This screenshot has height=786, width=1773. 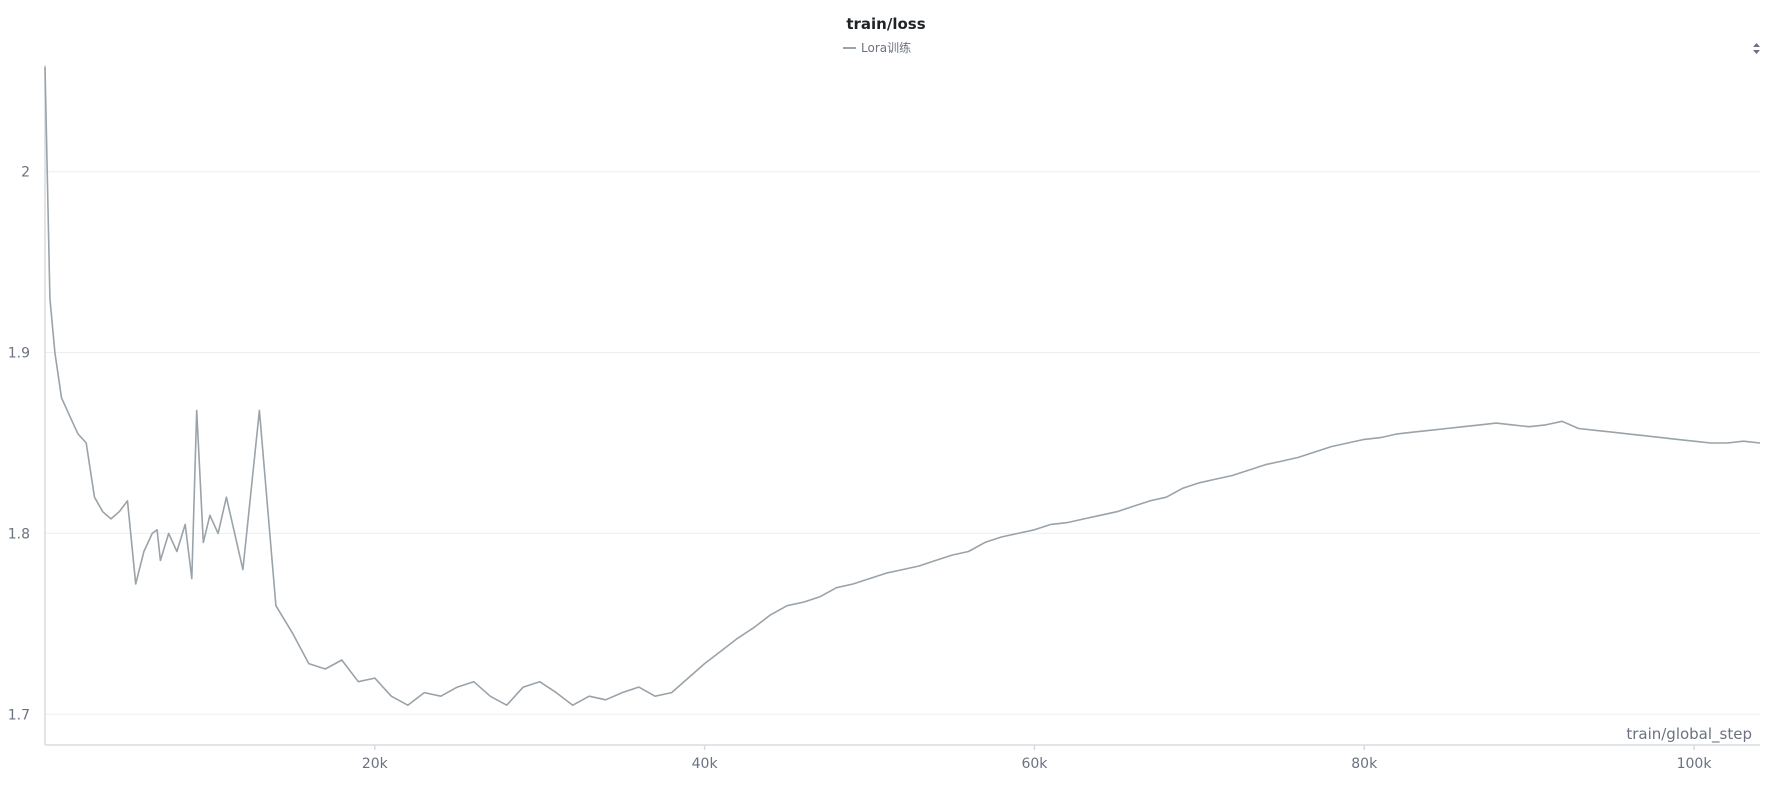 I want to click on legend-entry-label: Lora训练, so click(x=886, y=47).